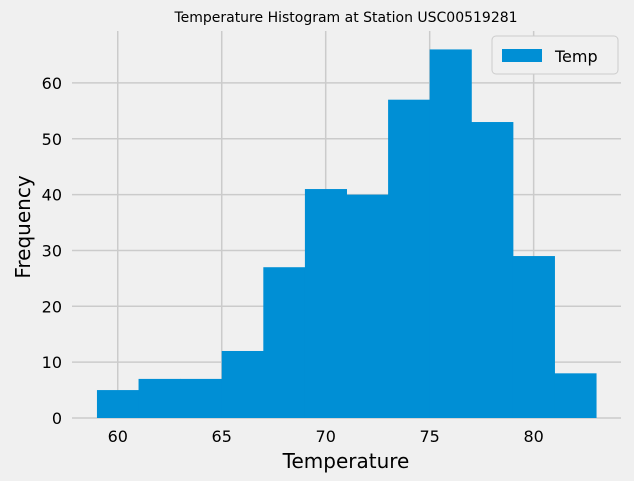  I want to click on legend-label: Temp, so click(576, 56).